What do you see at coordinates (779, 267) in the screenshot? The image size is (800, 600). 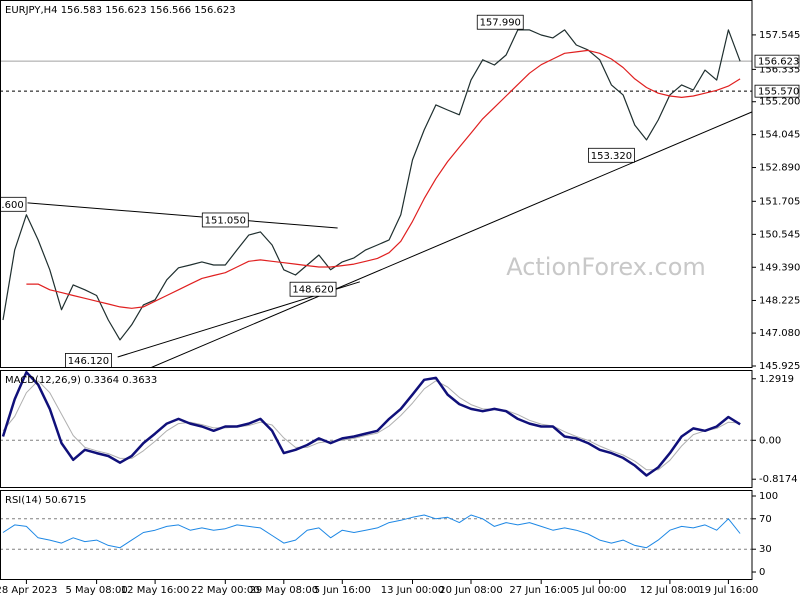 I see `y-tick-label: 149.390` at bounding box center [779, 267].